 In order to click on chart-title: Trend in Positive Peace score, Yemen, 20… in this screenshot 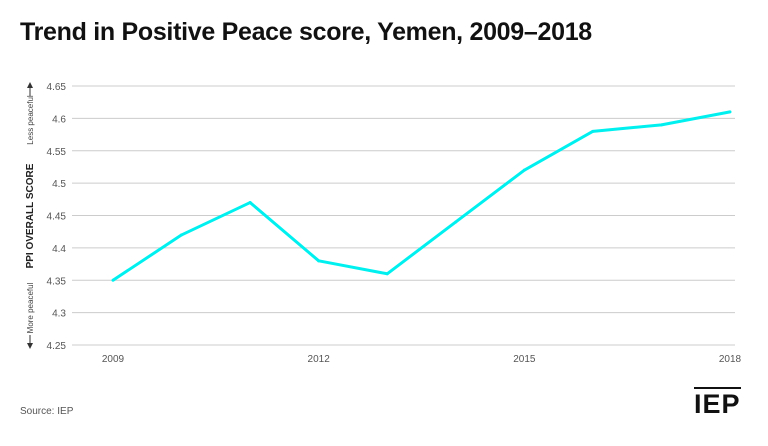, I will do `click(306, 32)`.